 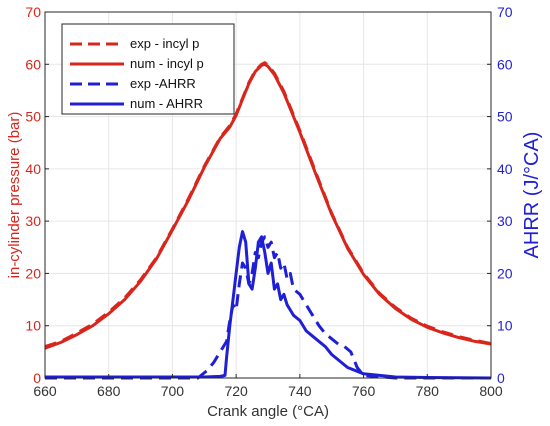 What do you see at coordinates (505, 326) in the screenshot?
I see `y-right-tick-label: 10` at bounding box center [505, 326].